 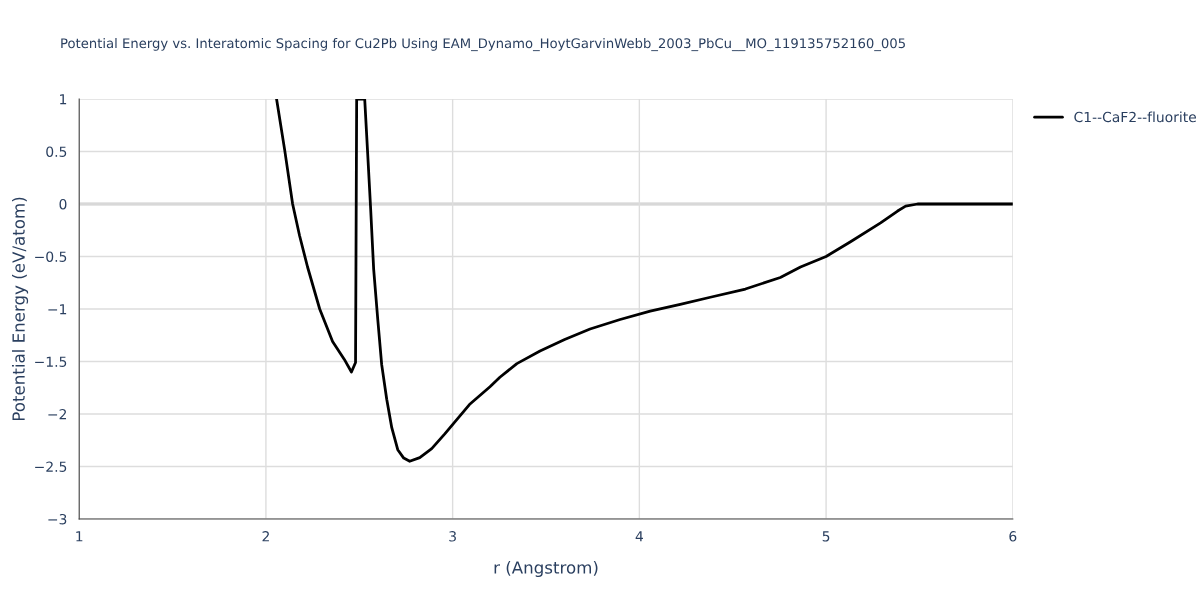 What do you see at coordinates (20, 309) in the screenshot?
I see `y-axis-title: Potential Energy (eV/atom)` at bounding box center [20, 309].